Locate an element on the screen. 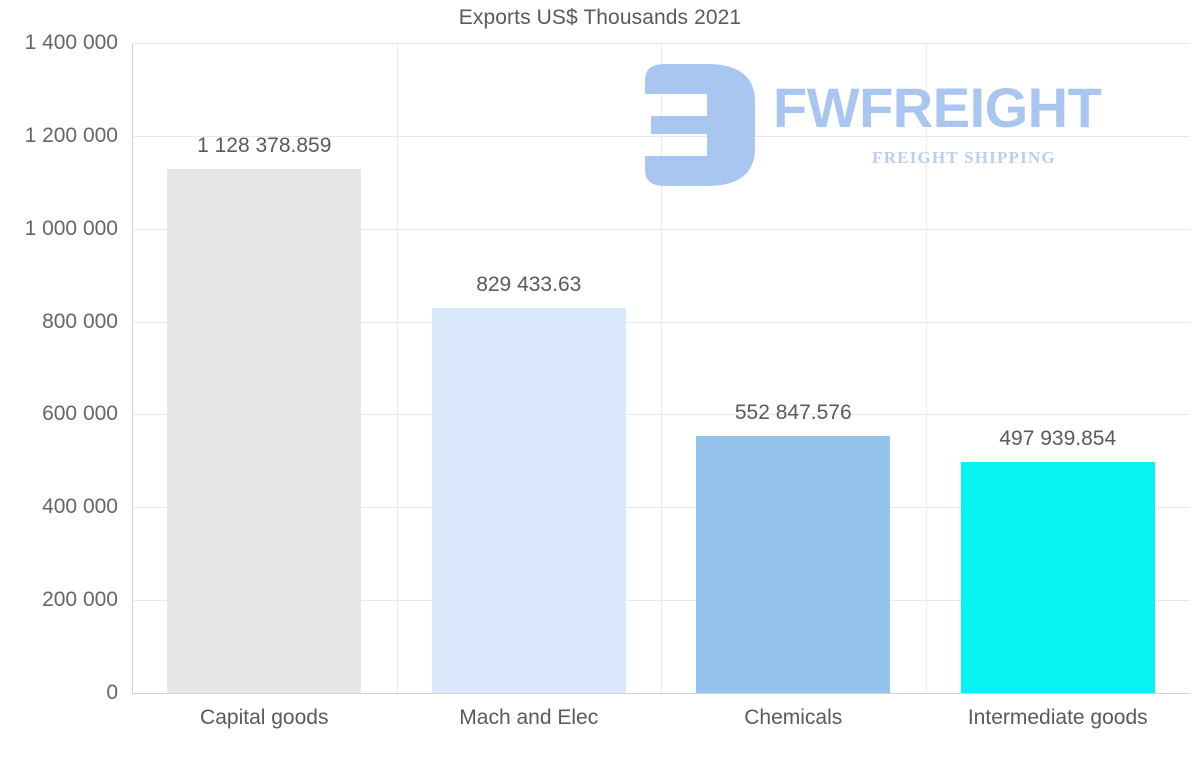 This screenshot has width=1200, height=763. bar-value-label: 552 847.576 is located at coordinates (793, 413).